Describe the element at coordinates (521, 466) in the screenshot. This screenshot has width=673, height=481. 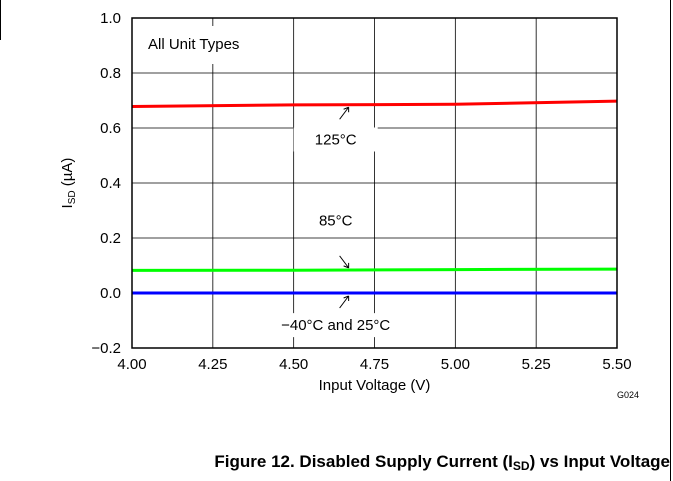
I see `caption-subscript: SD` at that location.